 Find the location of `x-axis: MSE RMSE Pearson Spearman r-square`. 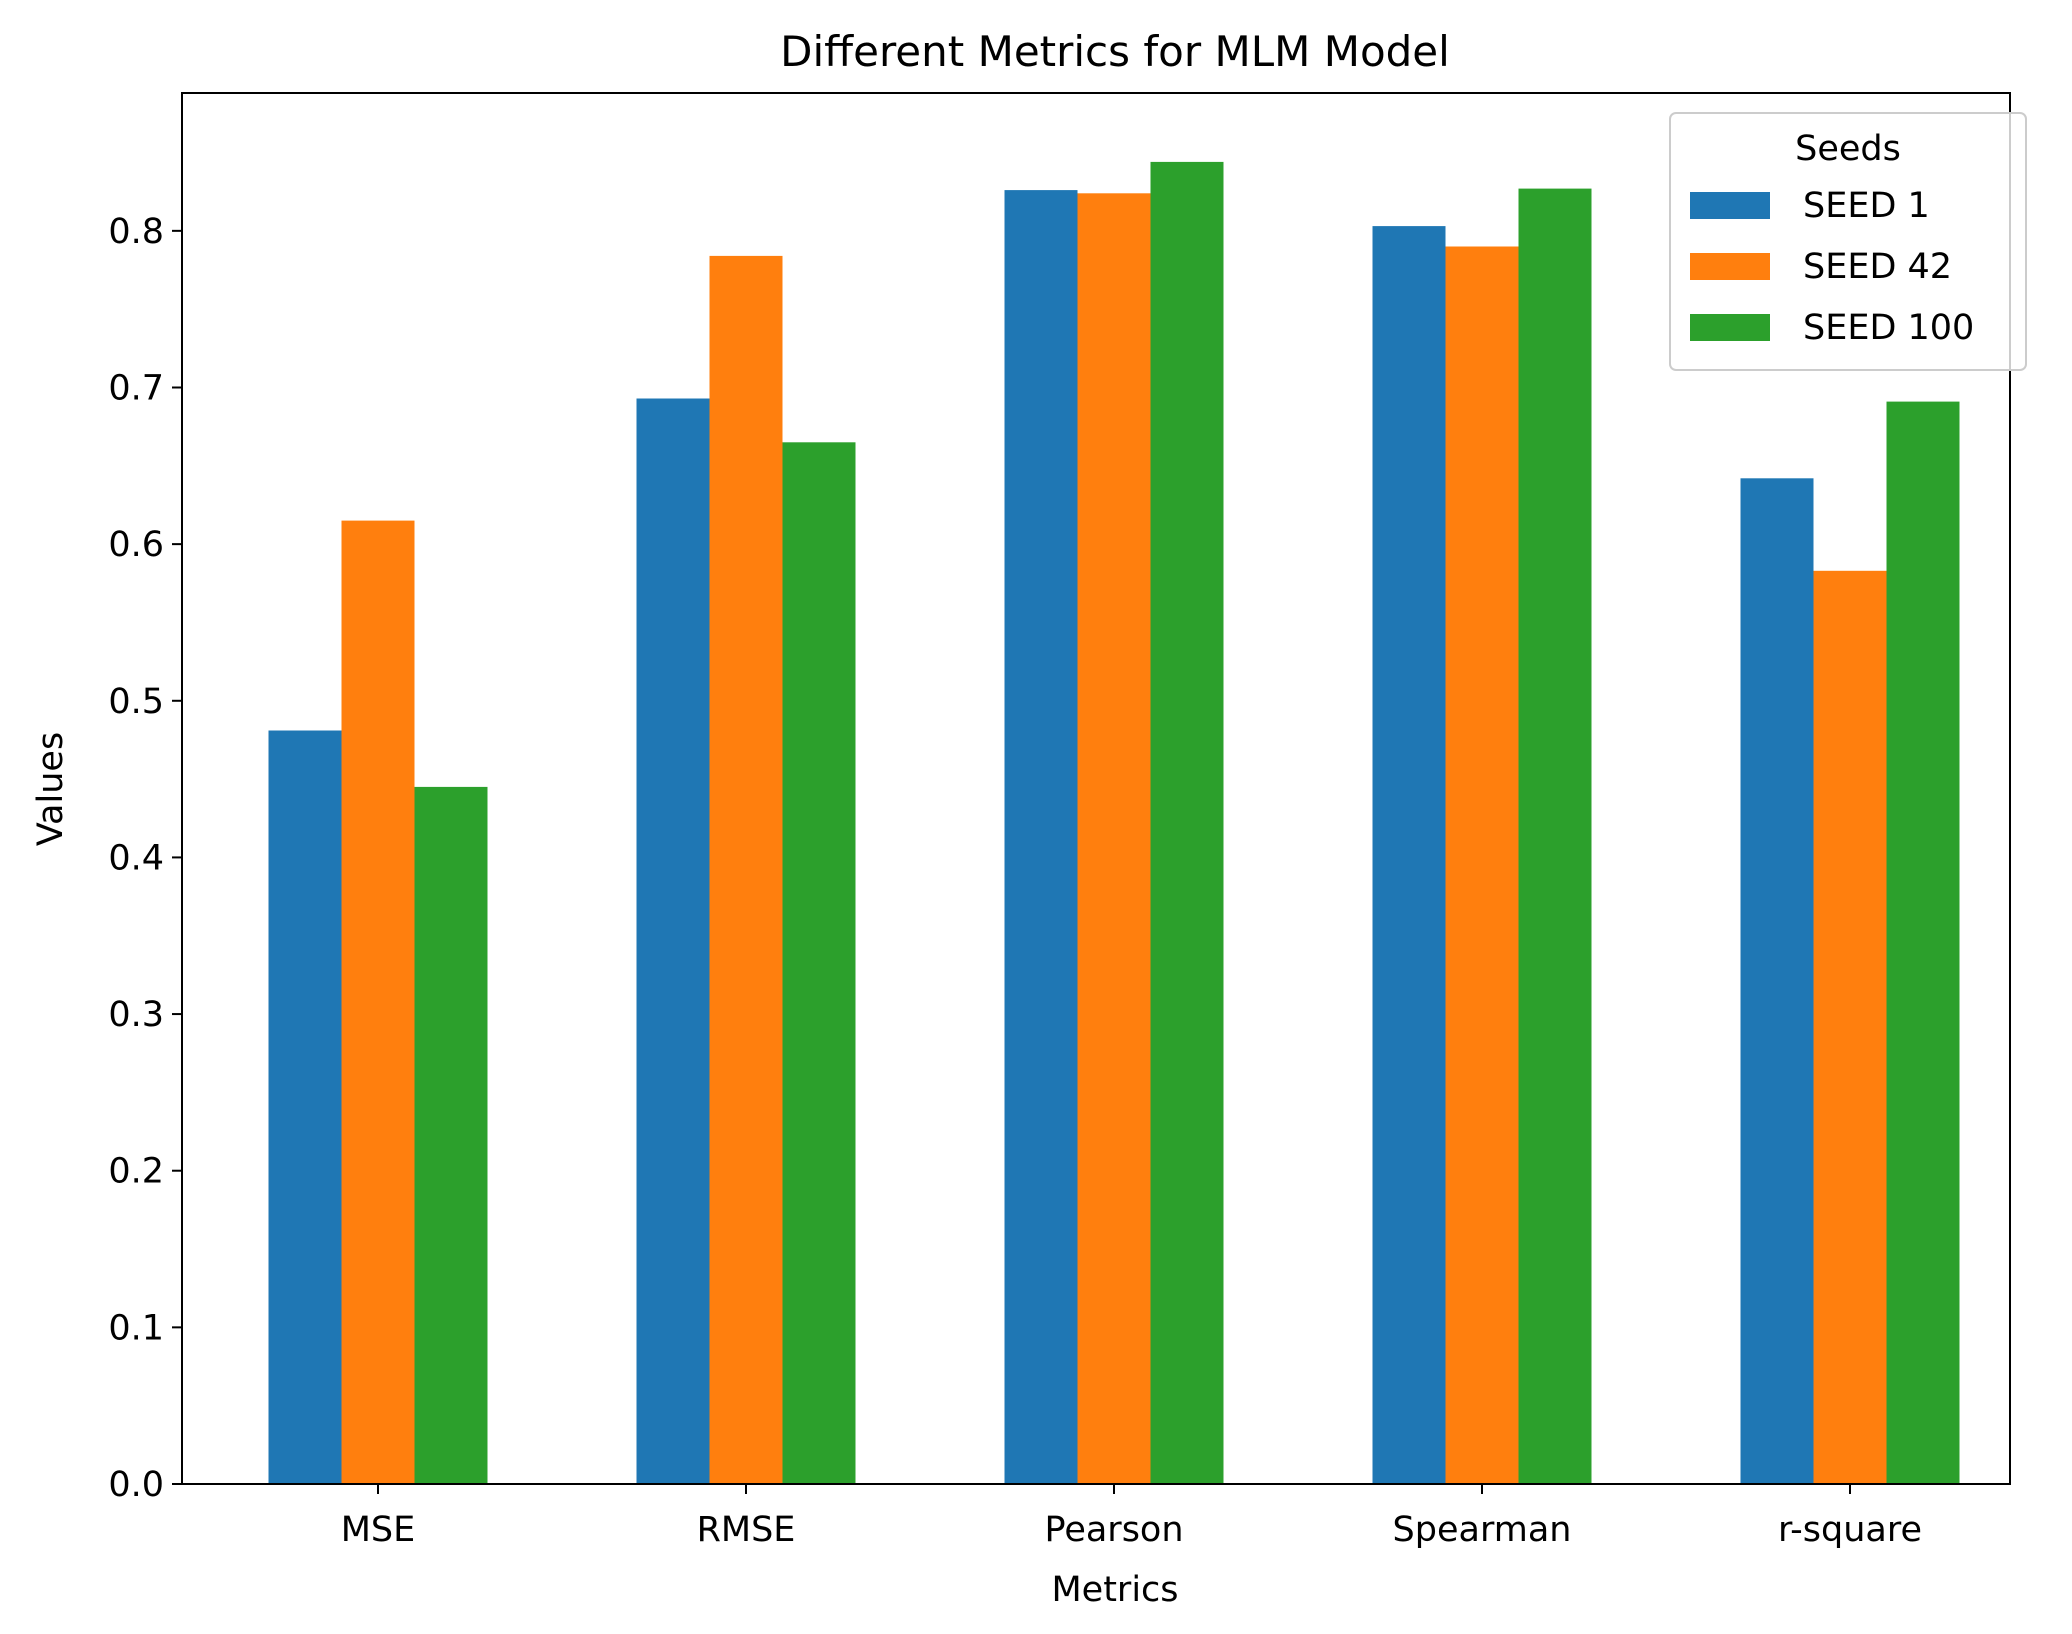

x-axis: MSE RMSE Pearson Spearman r-square is located at coordinates (1131, 1517).